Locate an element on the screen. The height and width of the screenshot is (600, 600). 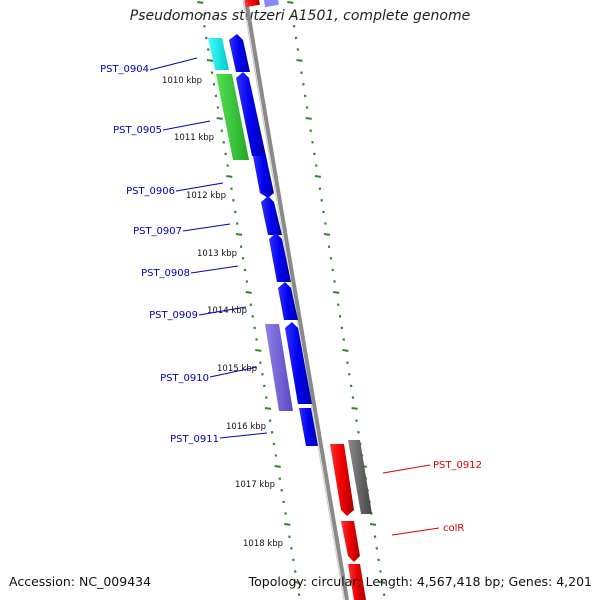
gene-fragment-red is located at coordinates (252, 4).